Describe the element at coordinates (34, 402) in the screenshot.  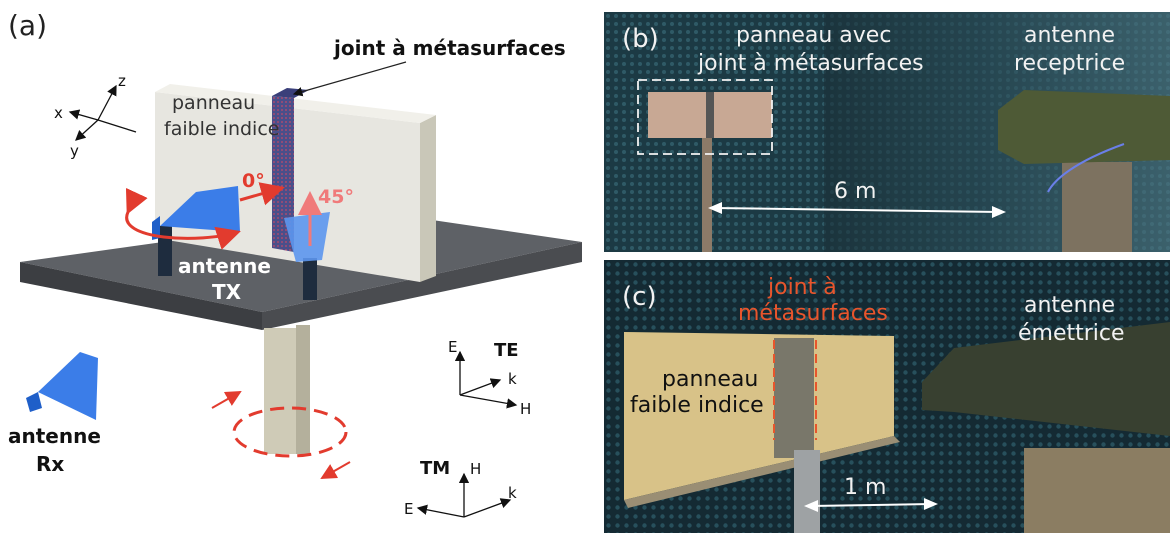
I see `rx-antenna-feed` at that location.